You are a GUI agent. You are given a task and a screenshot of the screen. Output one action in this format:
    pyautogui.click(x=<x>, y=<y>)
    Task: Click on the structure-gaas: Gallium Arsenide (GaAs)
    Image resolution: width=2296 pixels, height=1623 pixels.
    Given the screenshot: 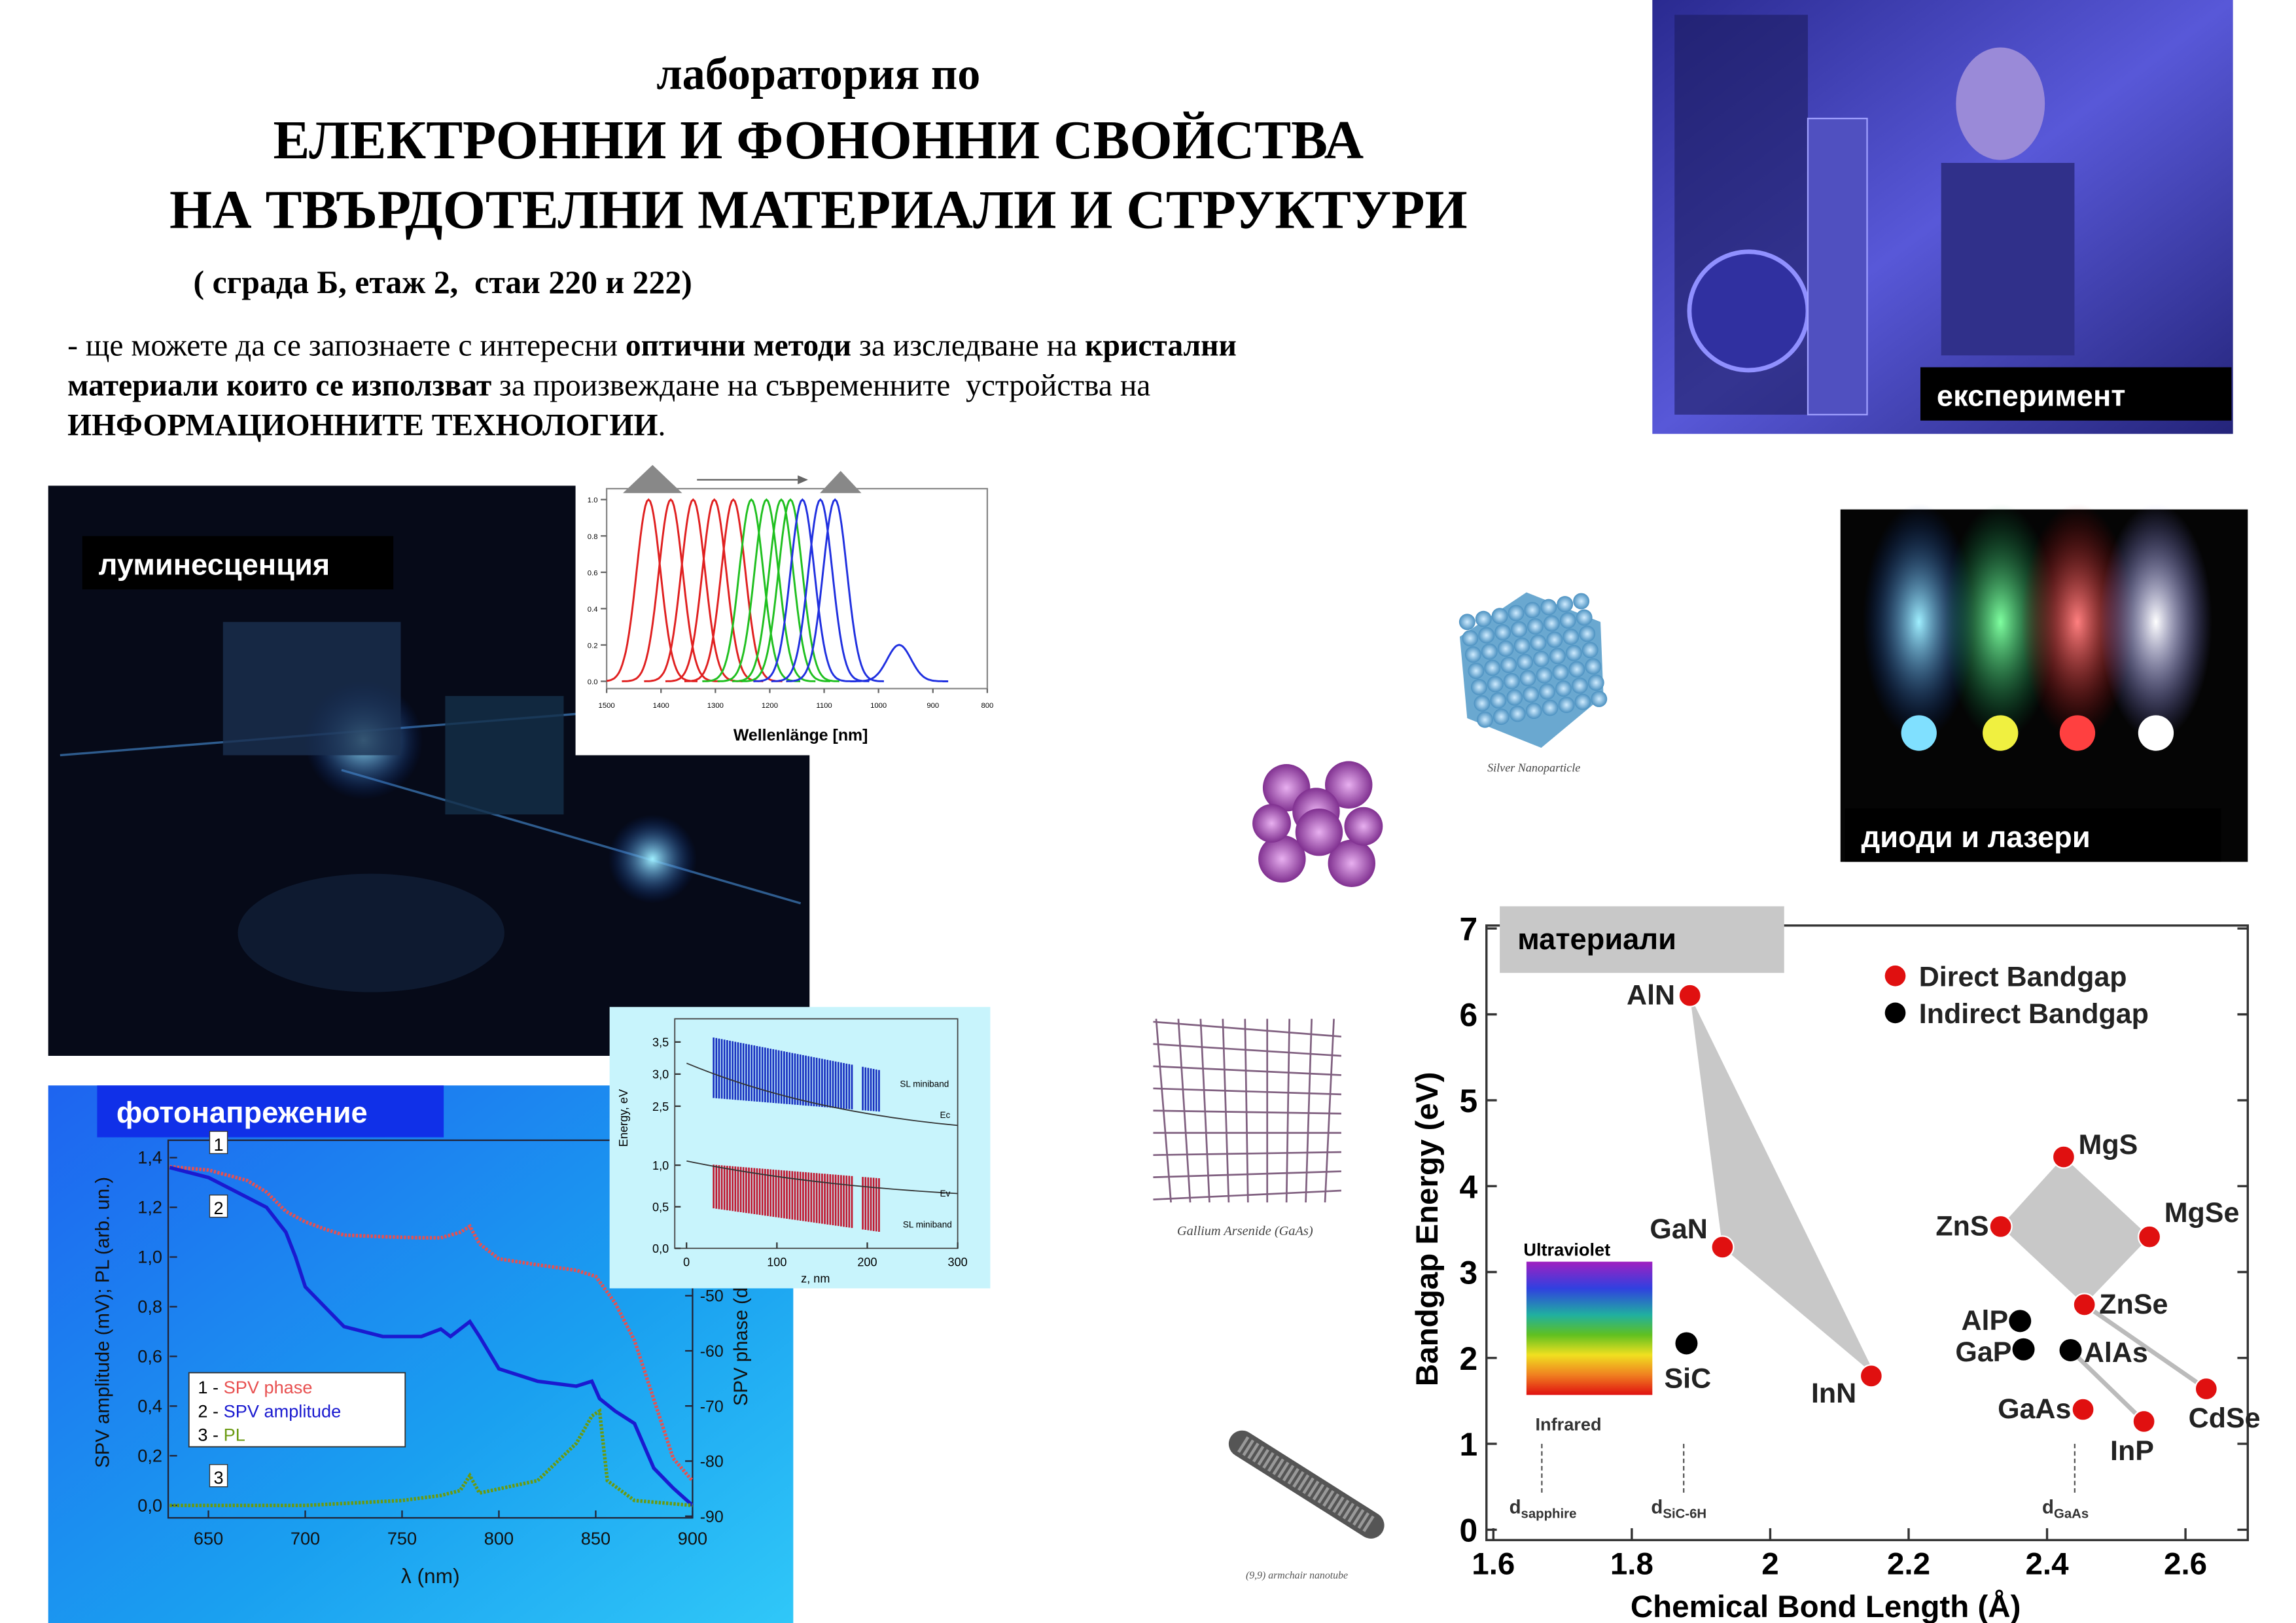 What is the action you would take?
    pyautogui.click(x=1247, y=1128)
    